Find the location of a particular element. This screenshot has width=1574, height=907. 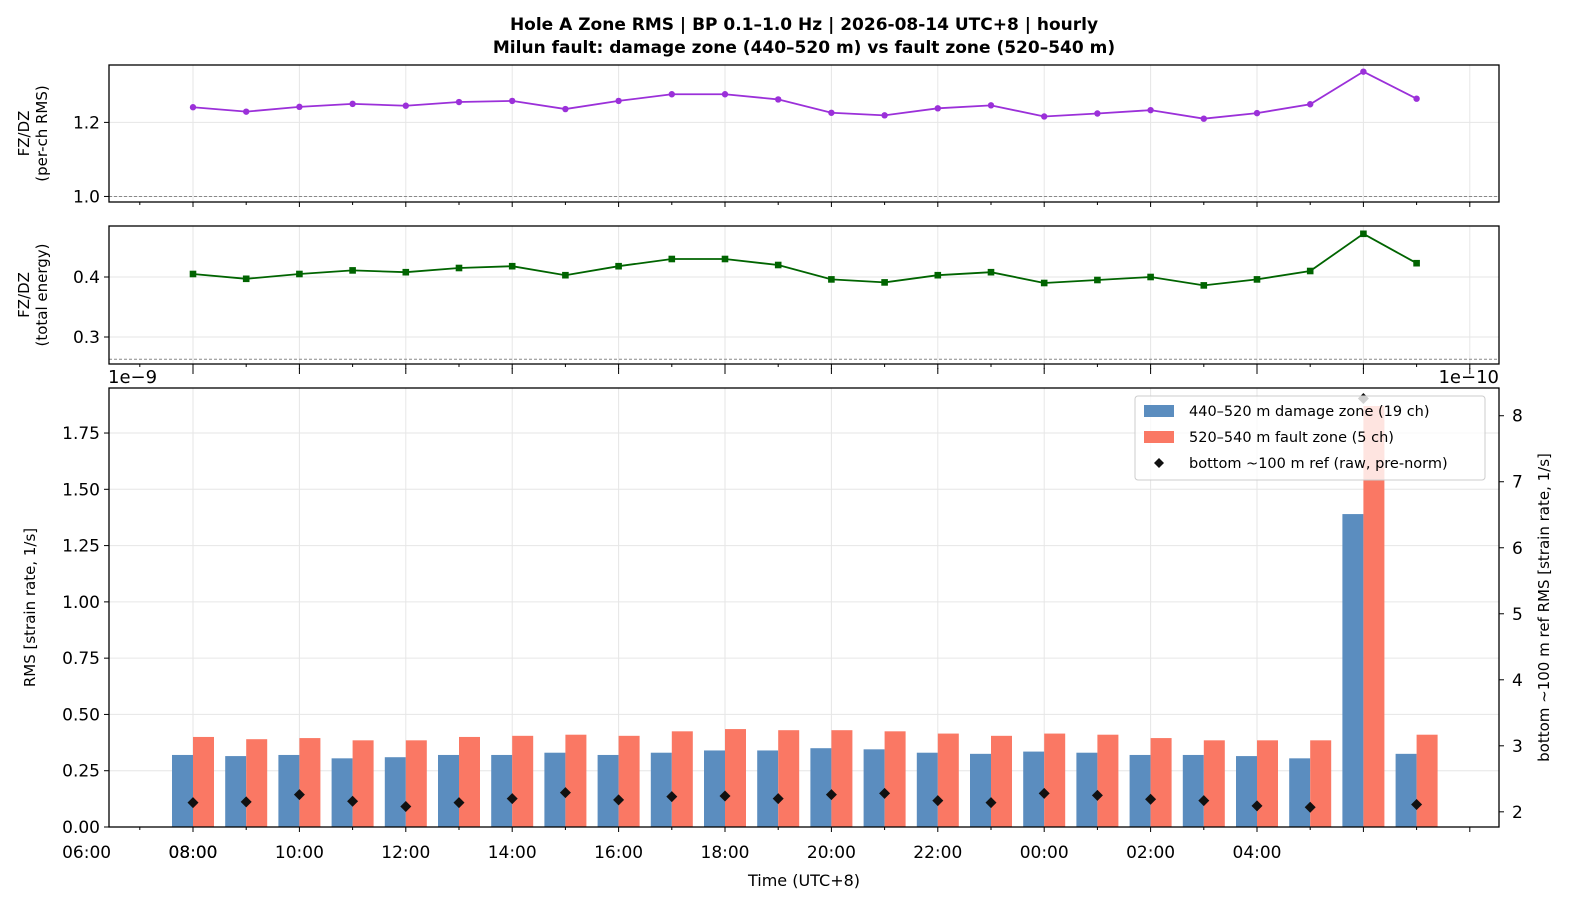

y-tick-label: 0.50 is located at coordinates (81, 715).